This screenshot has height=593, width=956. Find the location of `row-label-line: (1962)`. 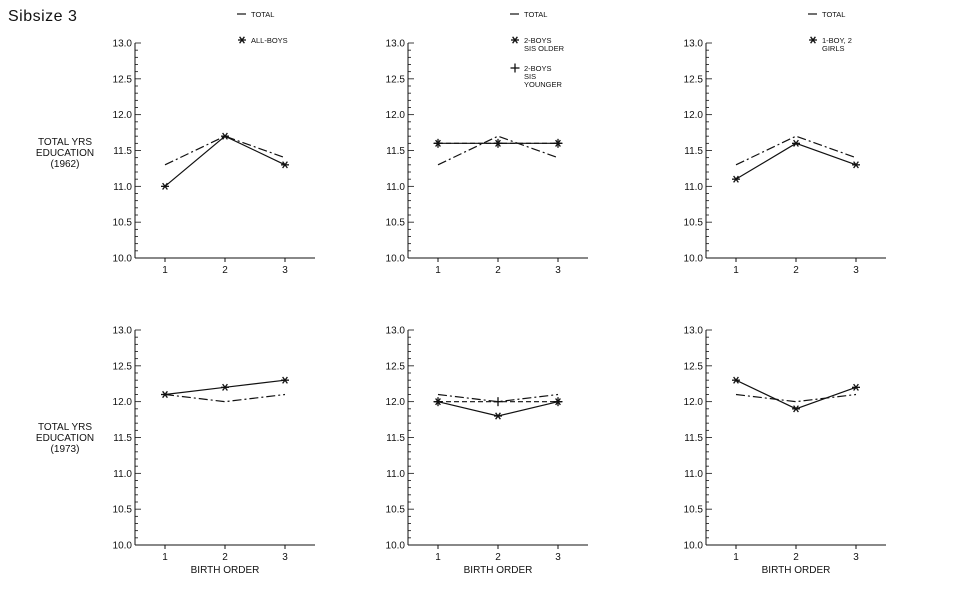

row-label-line: (1962) is located at coordinates (65, 164).